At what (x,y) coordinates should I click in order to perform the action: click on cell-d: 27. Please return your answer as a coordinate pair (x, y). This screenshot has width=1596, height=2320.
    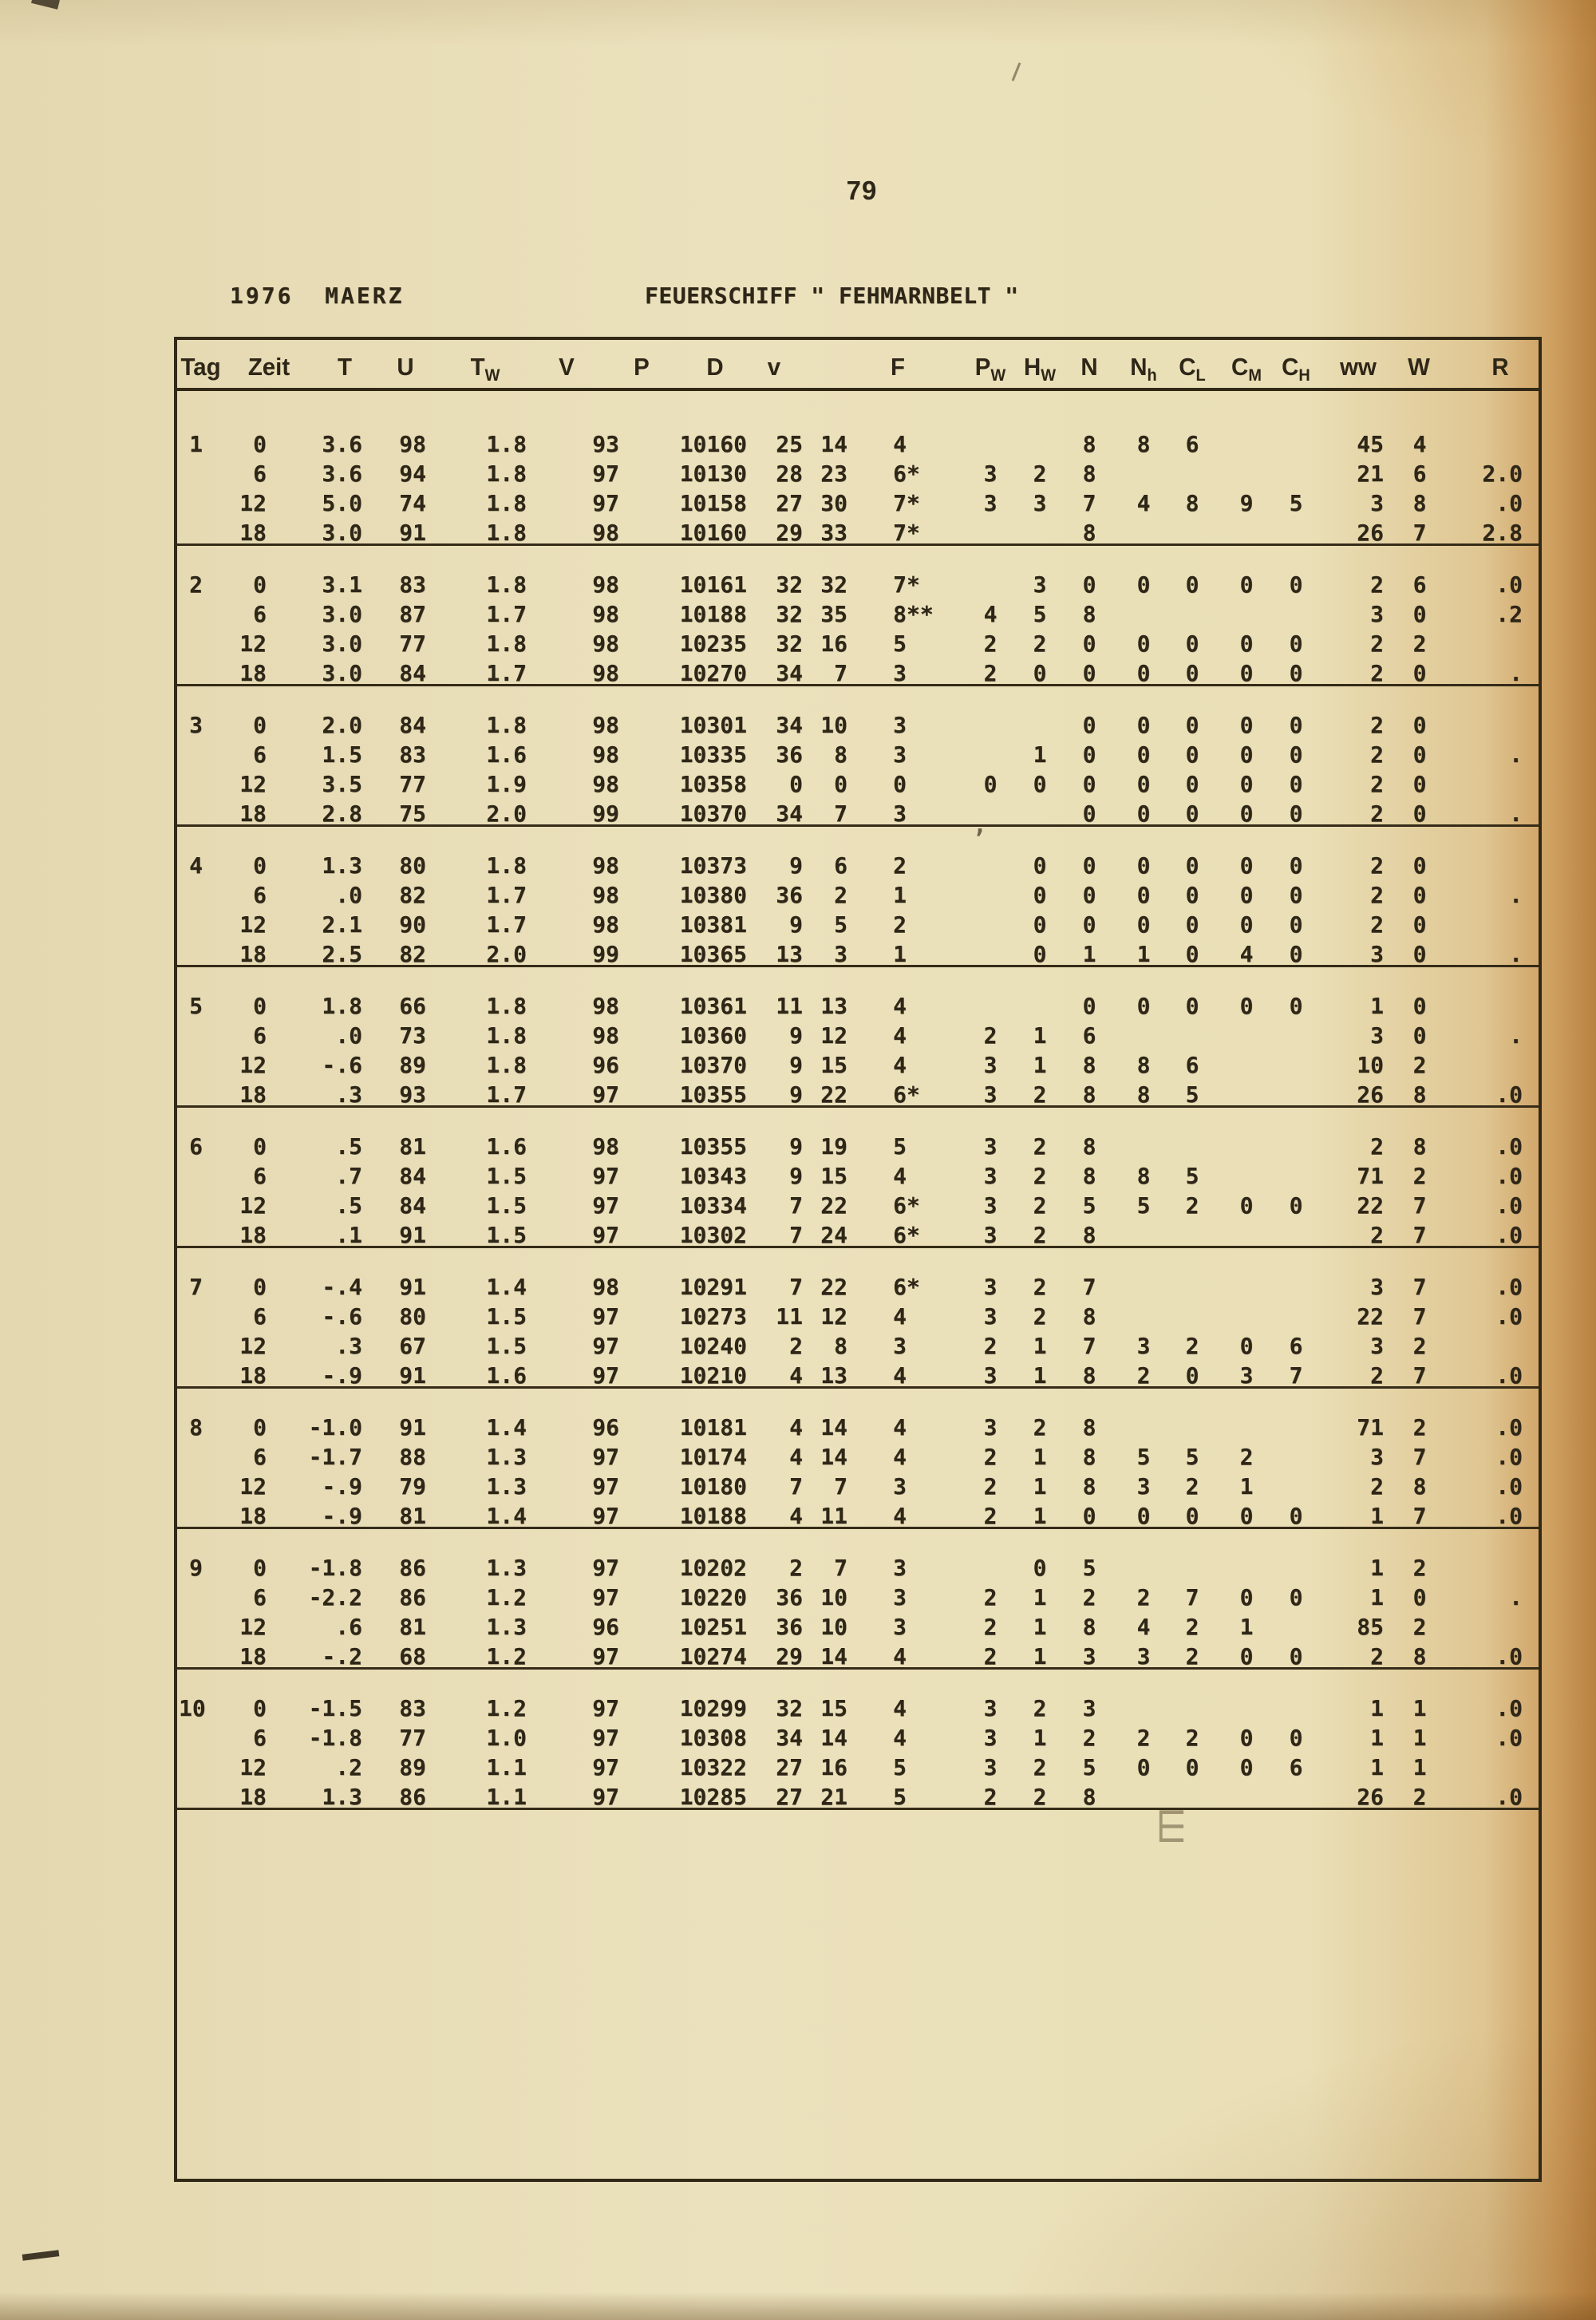
    Looking at the image, I should click on (789, 503).